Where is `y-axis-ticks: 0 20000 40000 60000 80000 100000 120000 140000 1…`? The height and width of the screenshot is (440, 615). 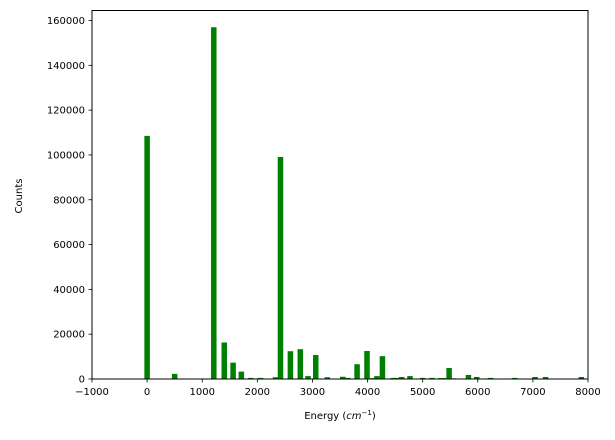
y-axis-ticks: 0 20000 40000 60000 80000 100000 120000 140000 1… is located at coordinates (69, 201).